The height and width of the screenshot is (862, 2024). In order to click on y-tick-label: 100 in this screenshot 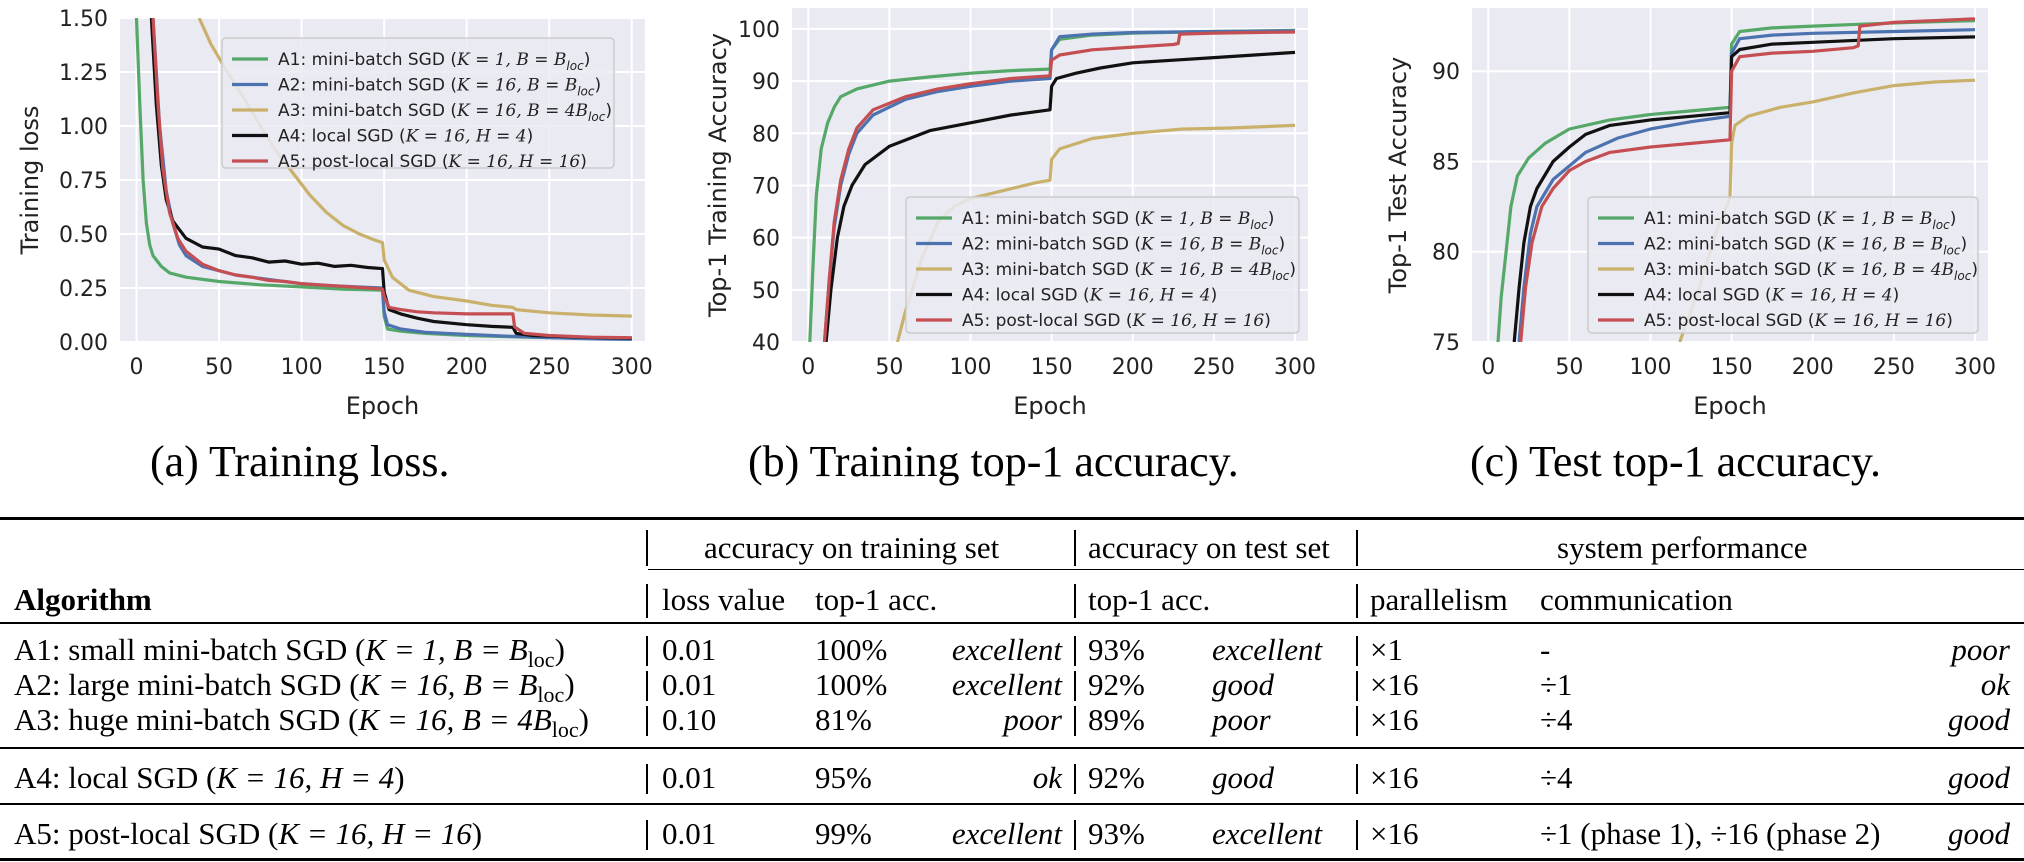, I will do `click(759, 30)`.